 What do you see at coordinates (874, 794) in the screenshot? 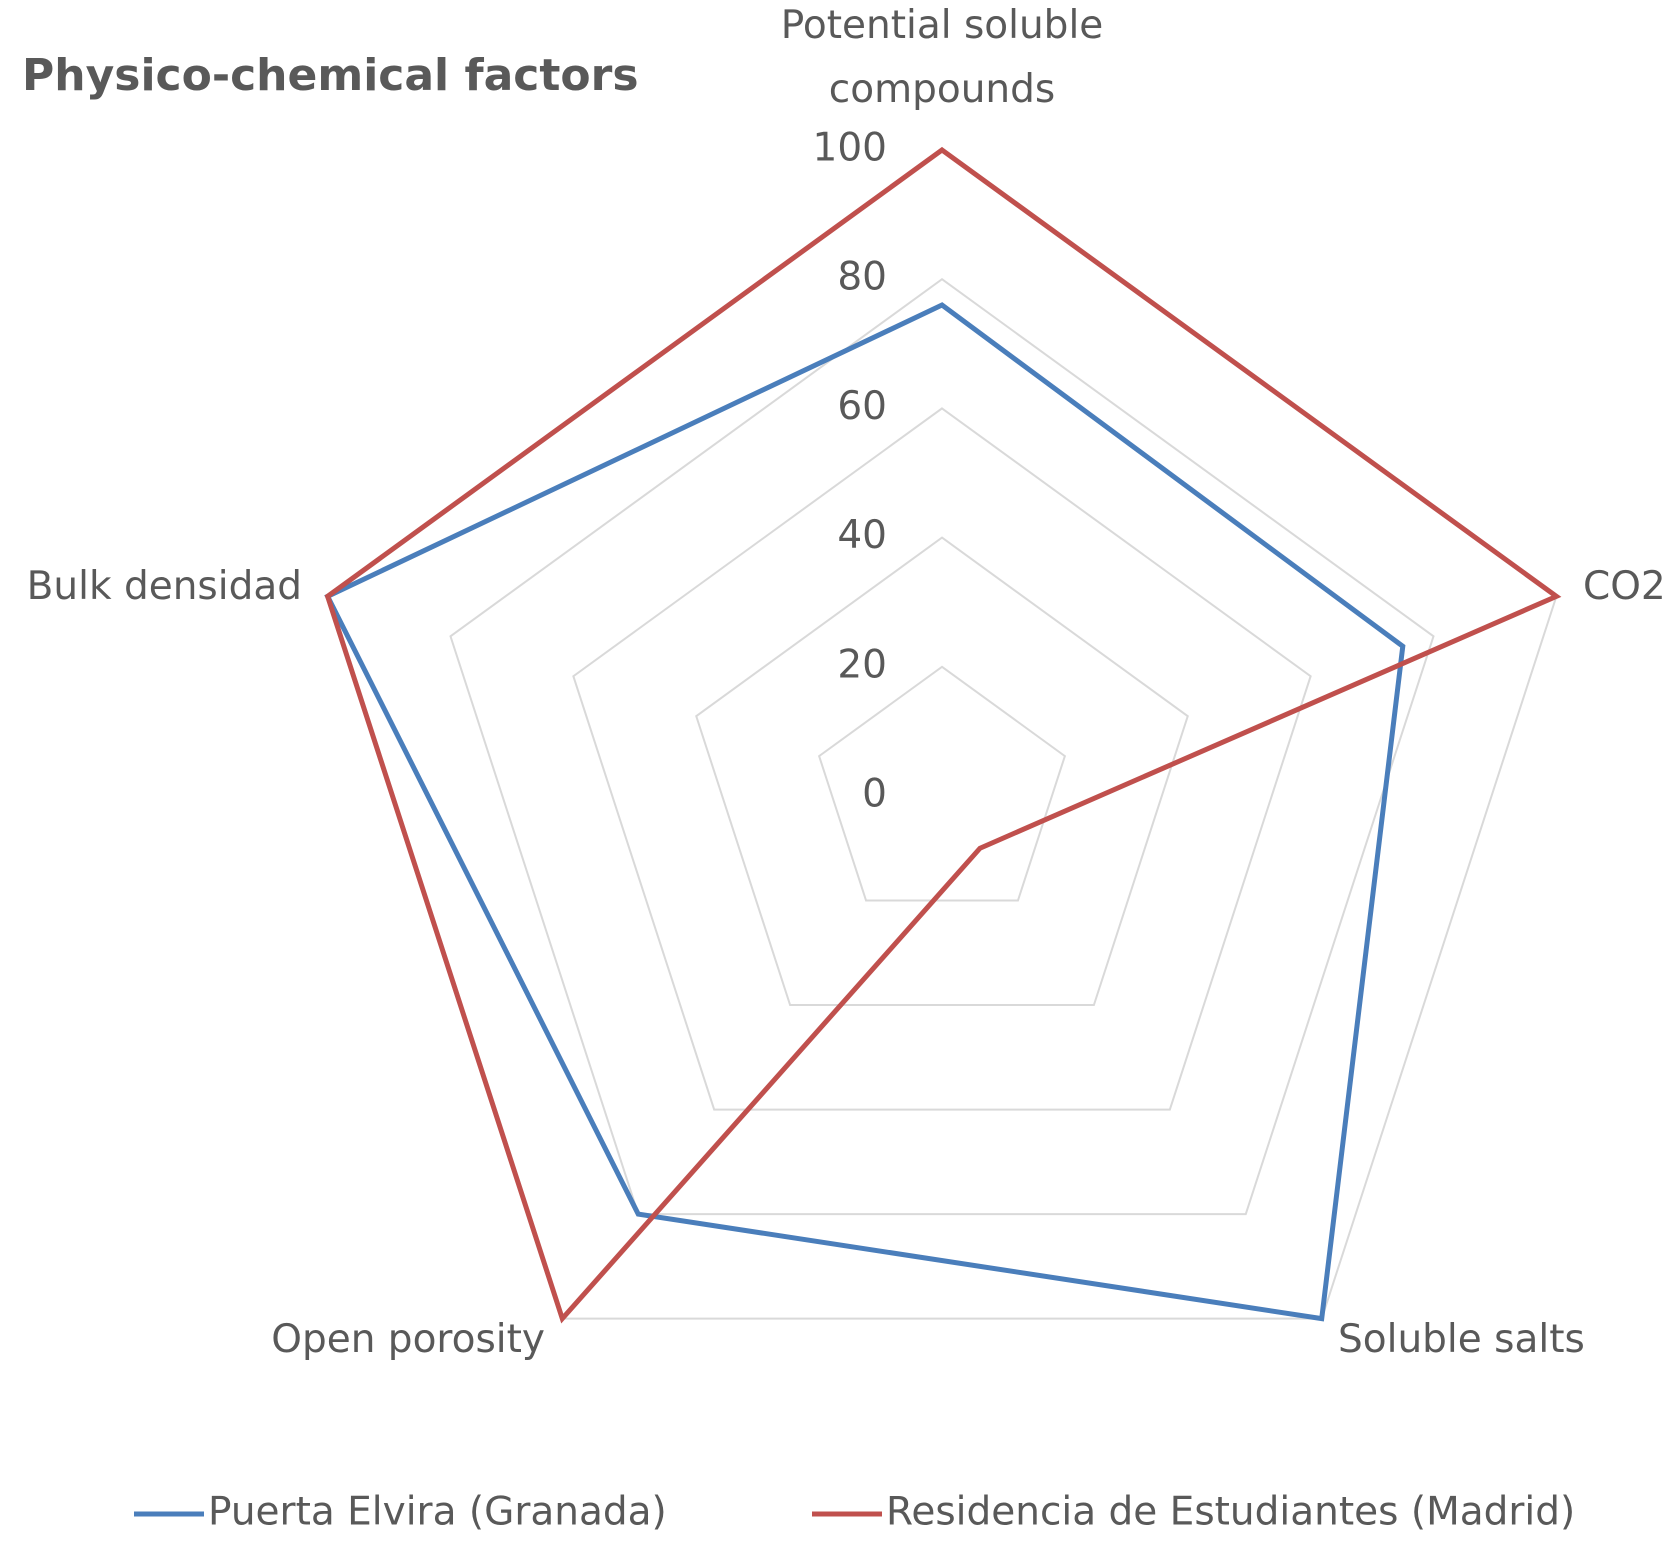
I see `tick-label: 0` at bounding box center [874, 794].